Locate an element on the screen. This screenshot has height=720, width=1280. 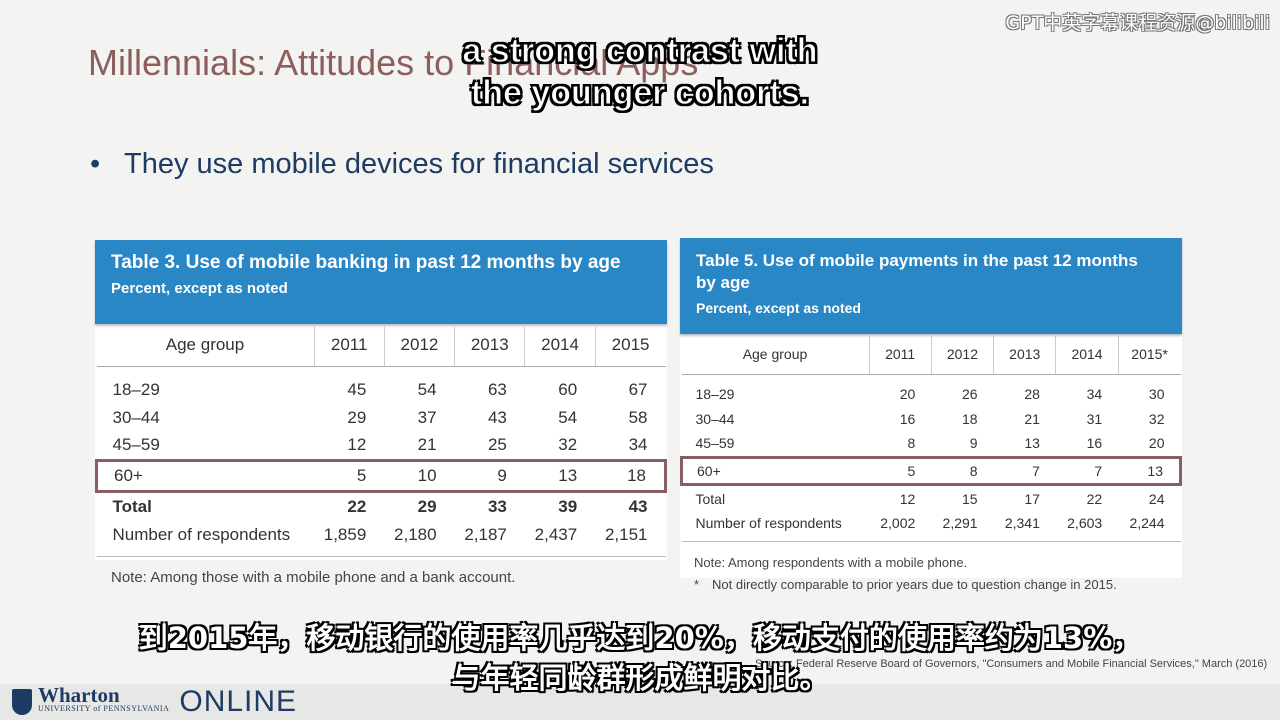
footer-bar is located at coordinates (640, 702).